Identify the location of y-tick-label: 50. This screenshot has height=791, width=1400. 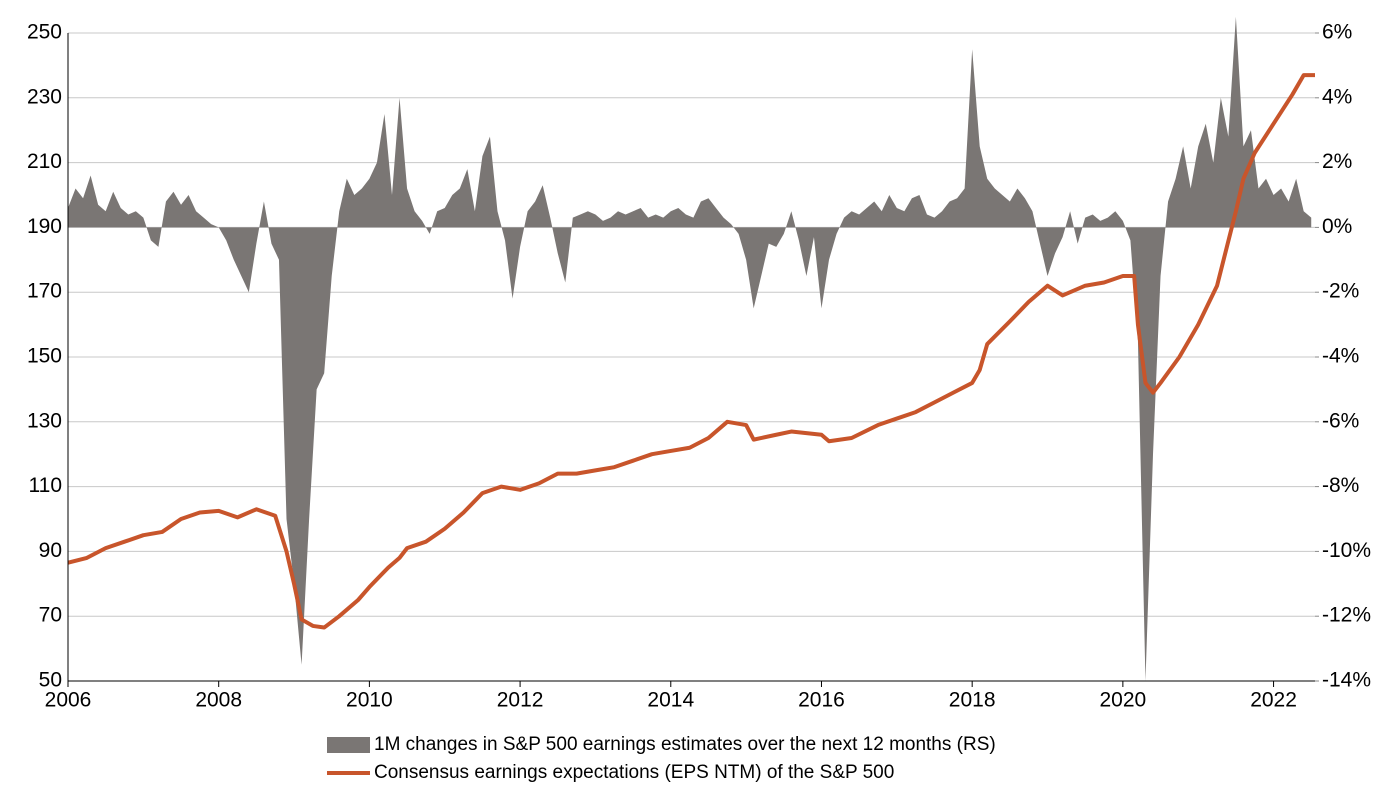
(50, 680).